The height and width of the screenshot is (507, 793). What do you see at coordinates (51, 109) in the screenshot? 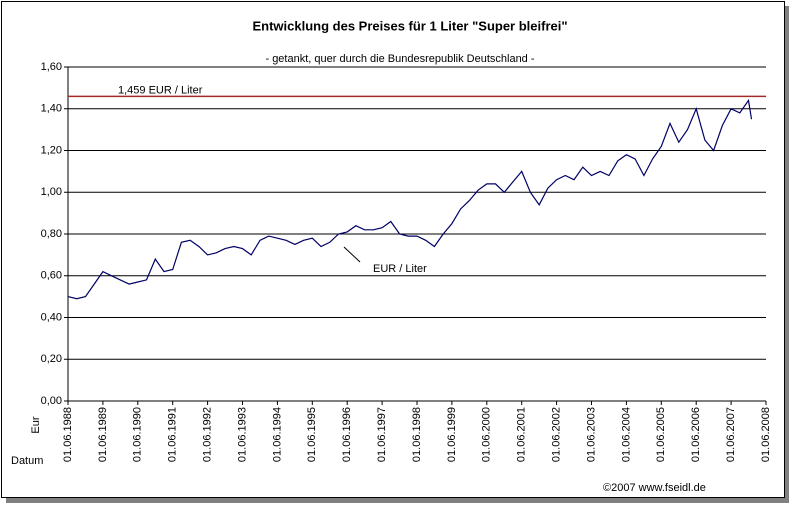
I see `y-tick-label: 1,40` at bounding box center [51, 109].